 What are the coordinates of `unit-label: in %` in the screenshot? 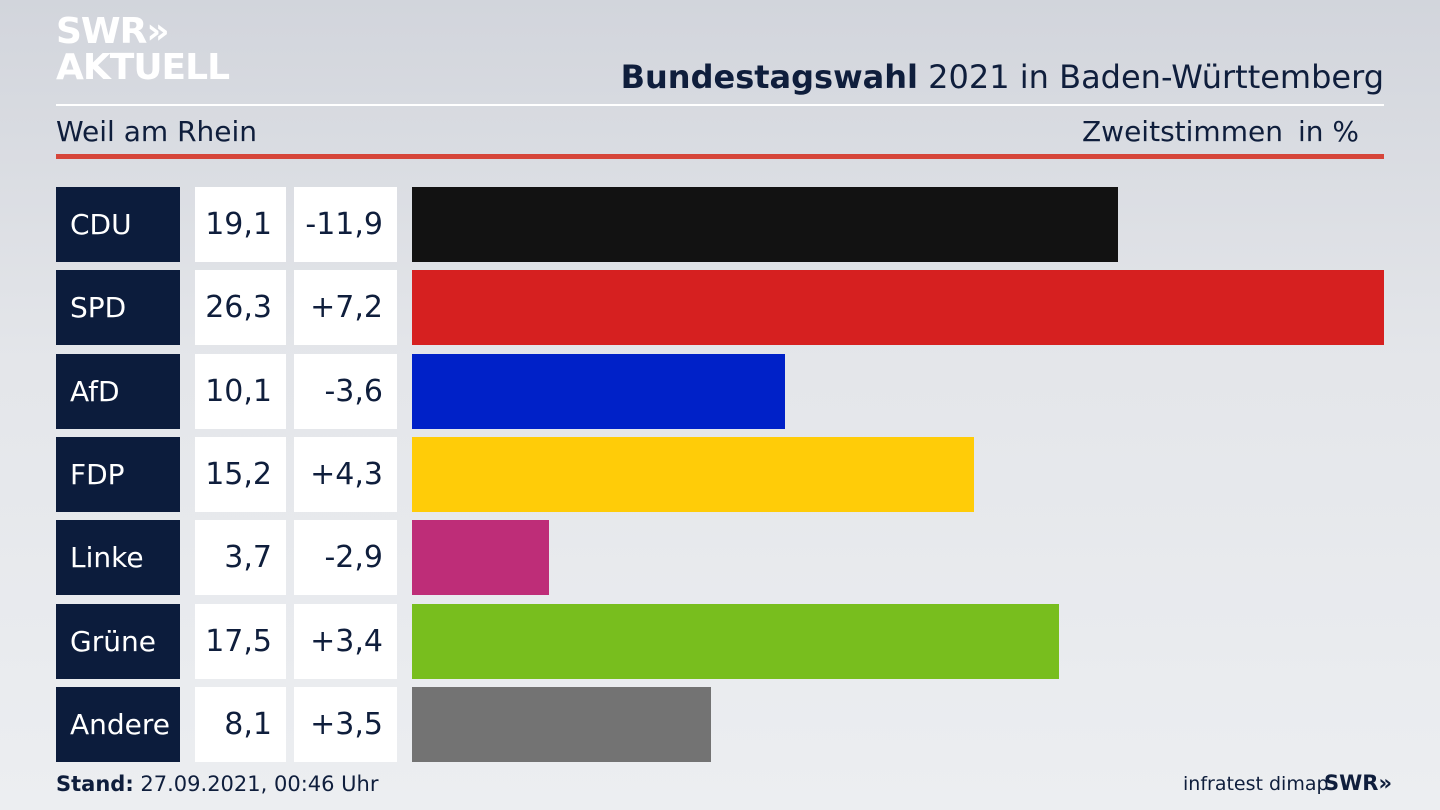 It's located at (1329, 131).